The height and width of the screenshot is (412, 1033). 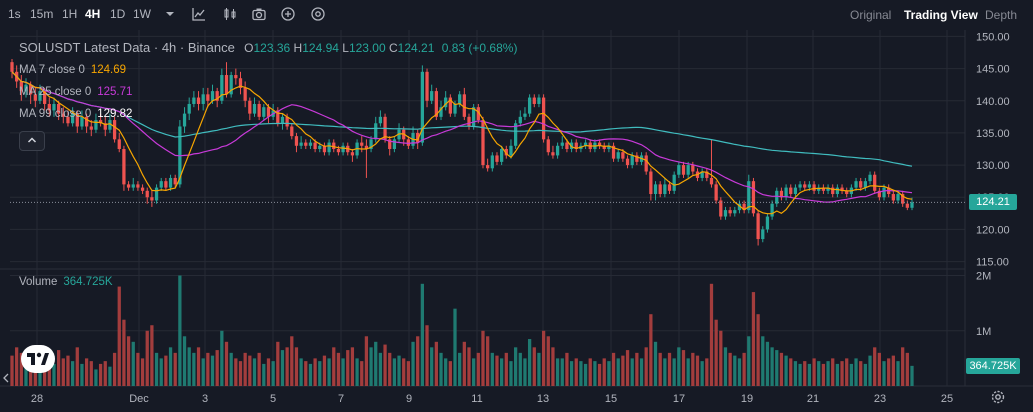 What do you see at coordinates (230, 14) in the screenshot?
I see `candles-icon` at bounding box center [230, 14].